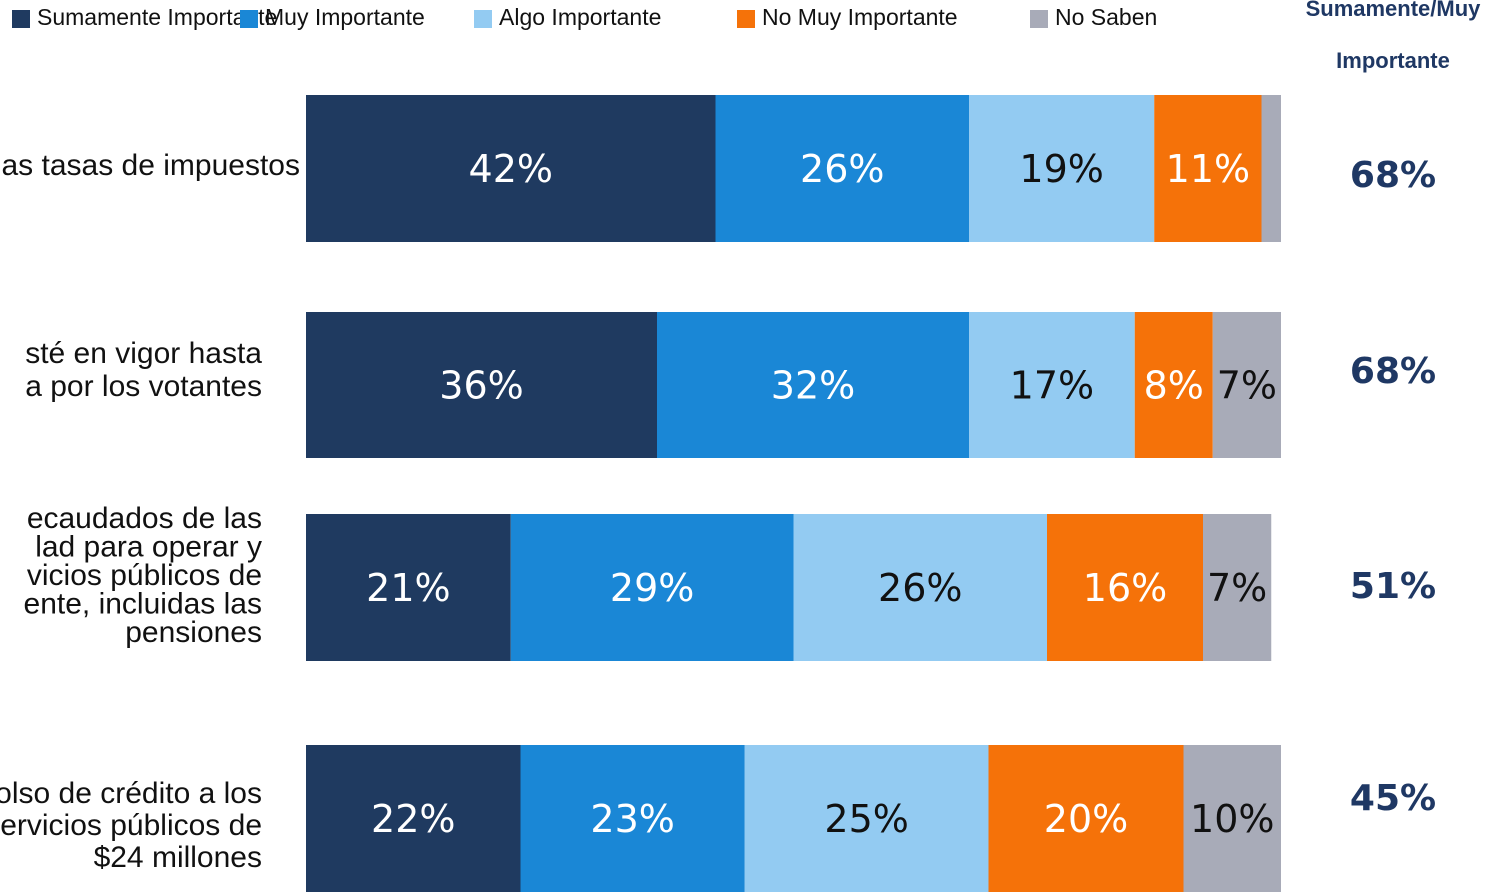 This screenshot has height=893, width=1493. Describe the element at coordinates (148, 546) in the screenshot. I see `category-label: lad para operar y` at that location.